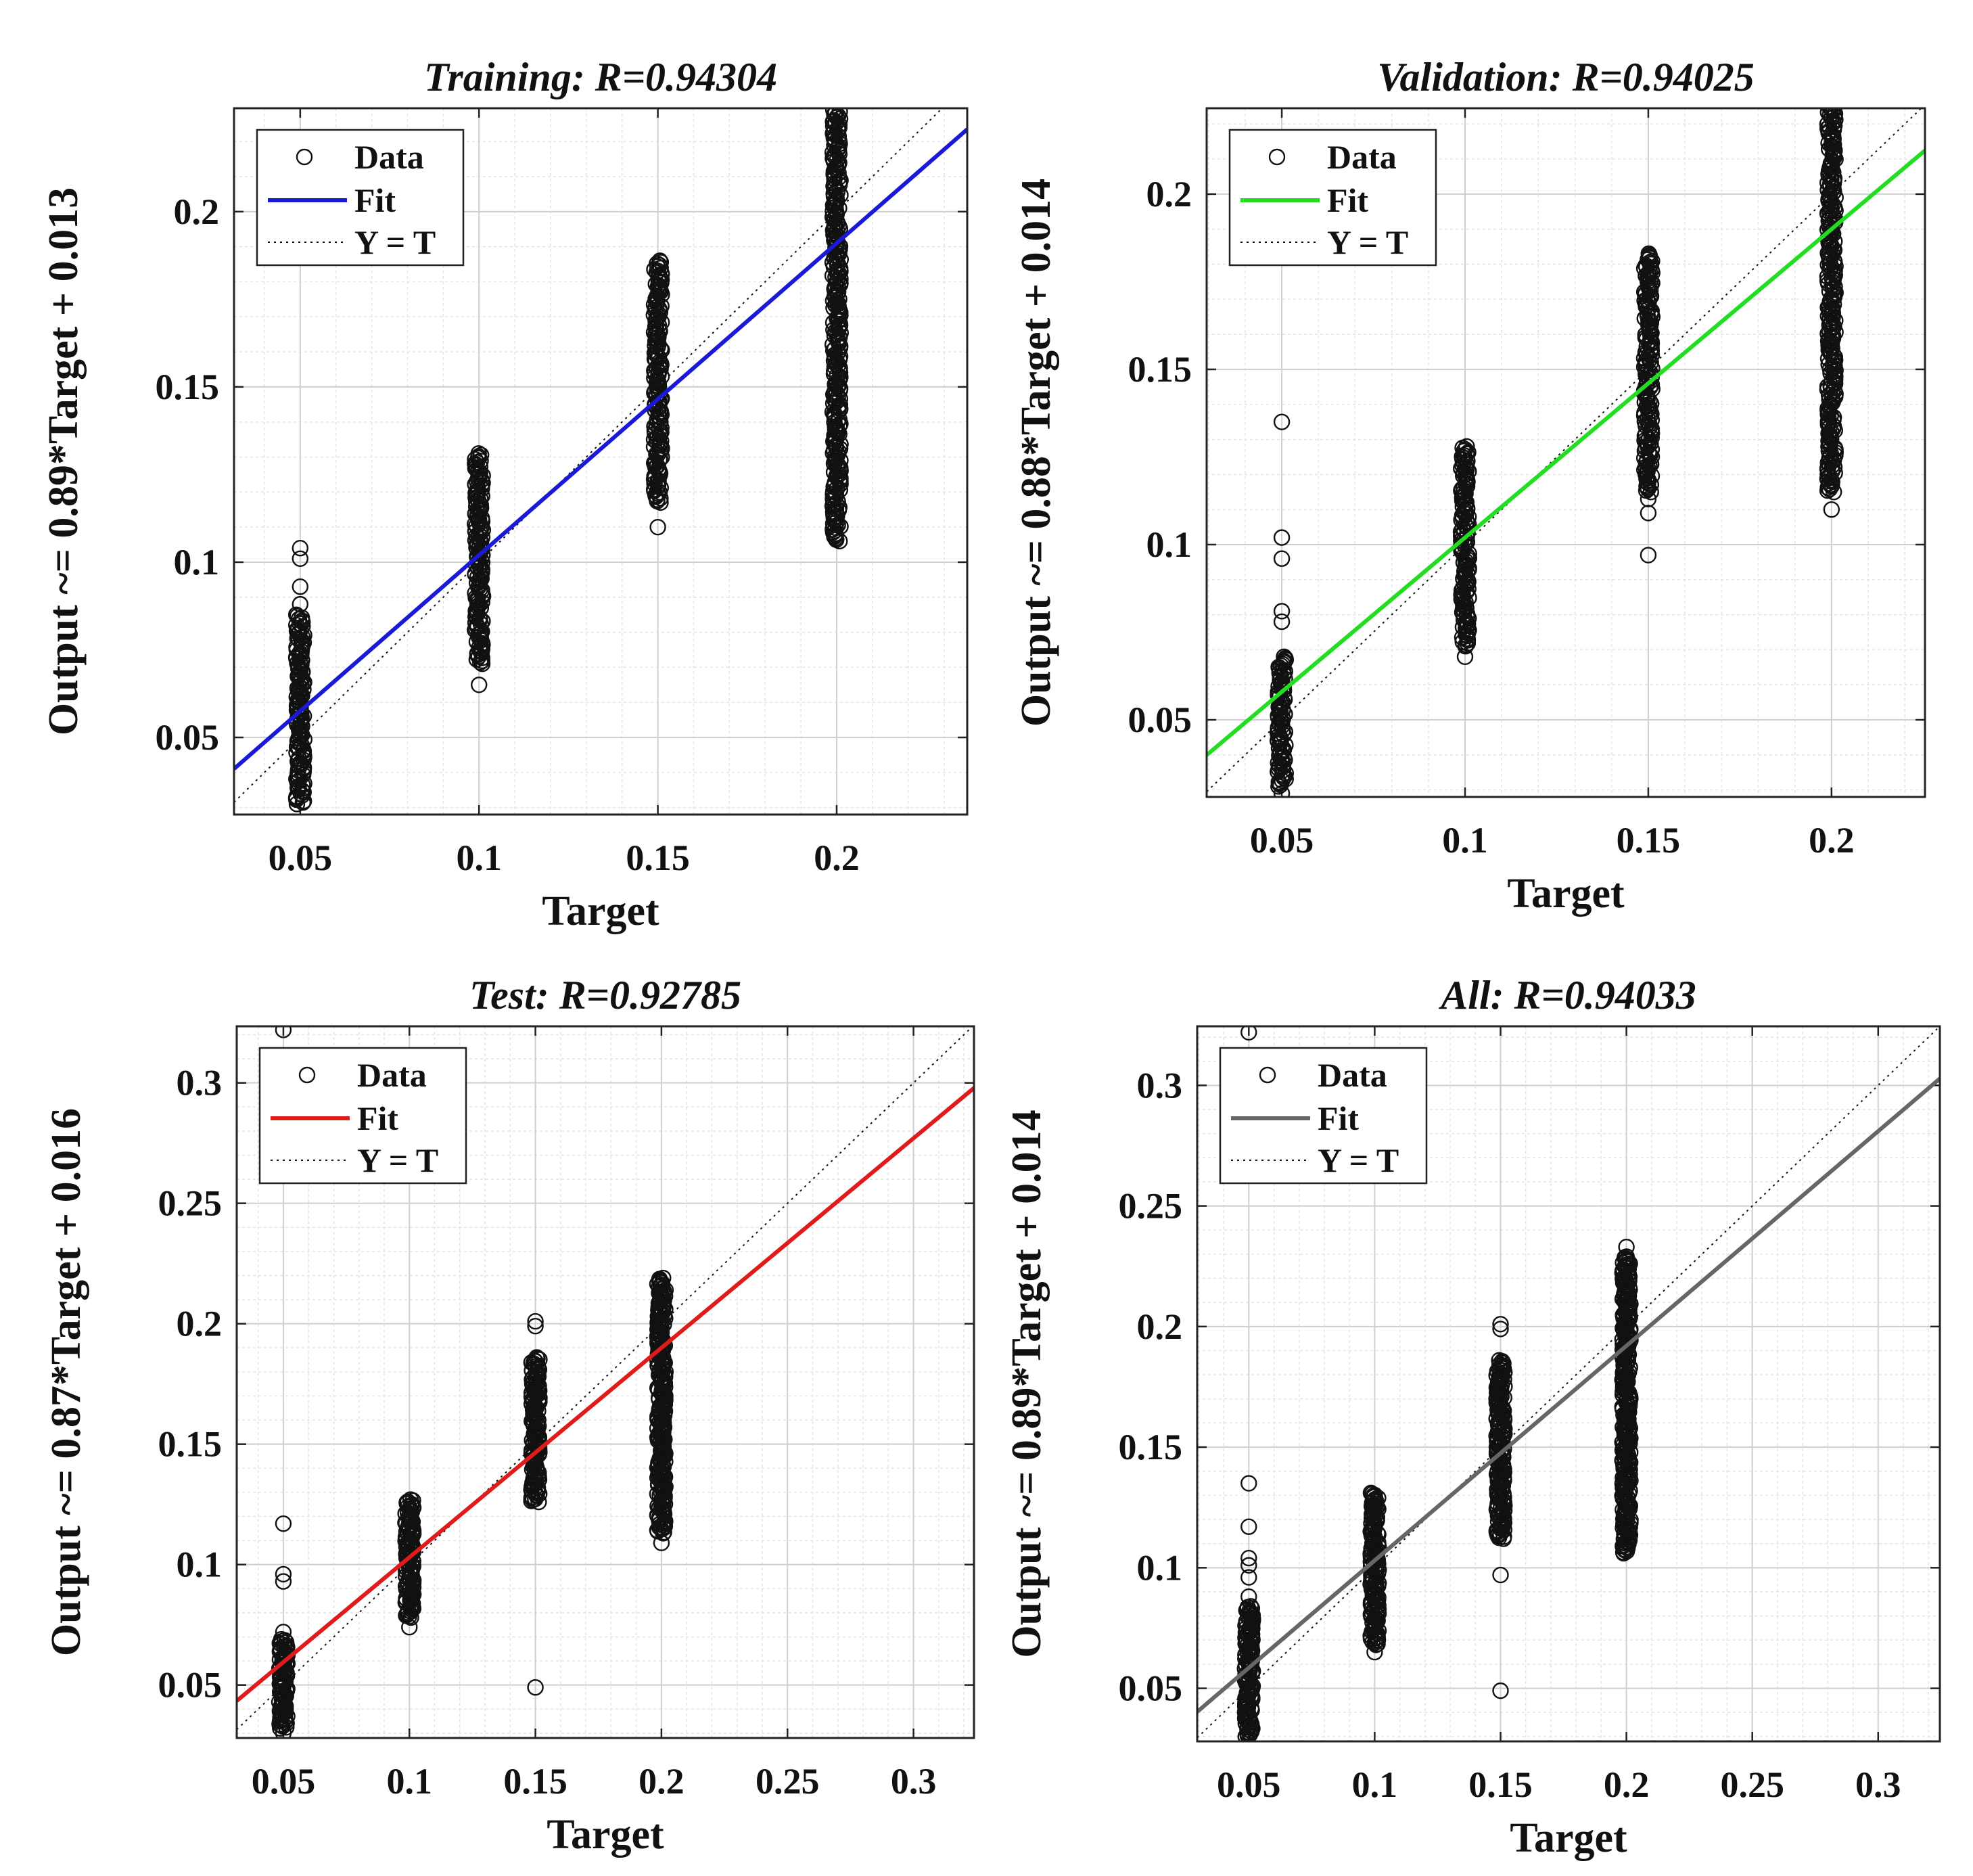 This screenshot has width=1973, height=1876. What do you see at coordinates (307, 1075) in the screenshot?
I see `legend-data-marker` at bounding box center [307, 1075].